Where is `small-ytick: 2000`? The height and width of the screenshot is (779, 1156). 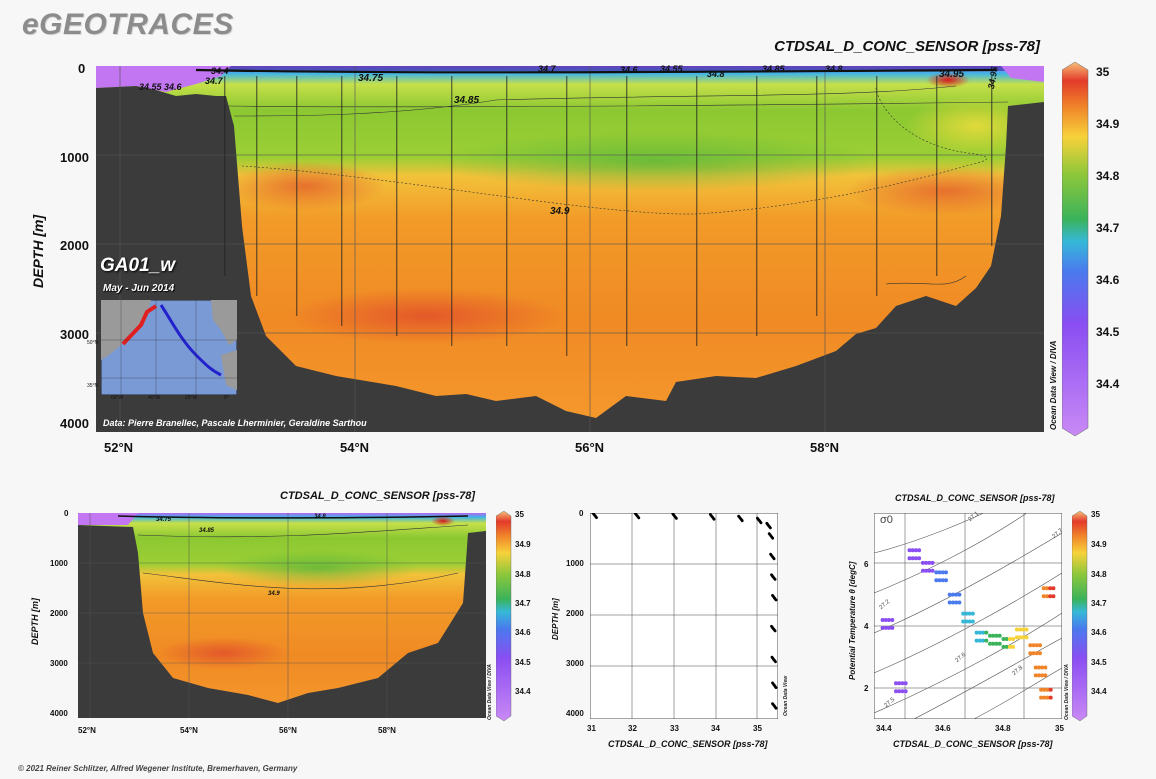
small-ytick: 2000 is located at coordinates (59, 613).